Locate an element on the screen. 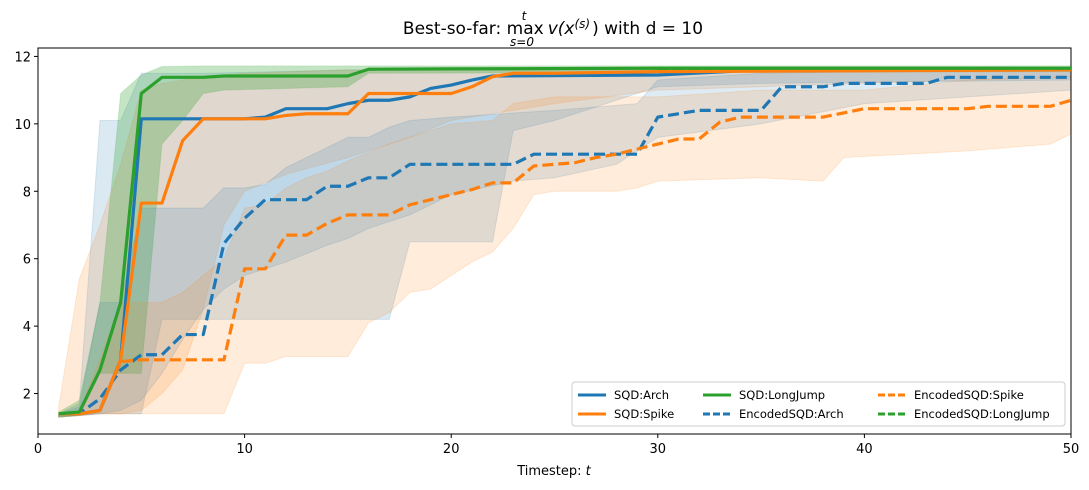 This screenshot has height=490, width=1089. x-tick-label-30: 30 is located at coordinates (658, 449).